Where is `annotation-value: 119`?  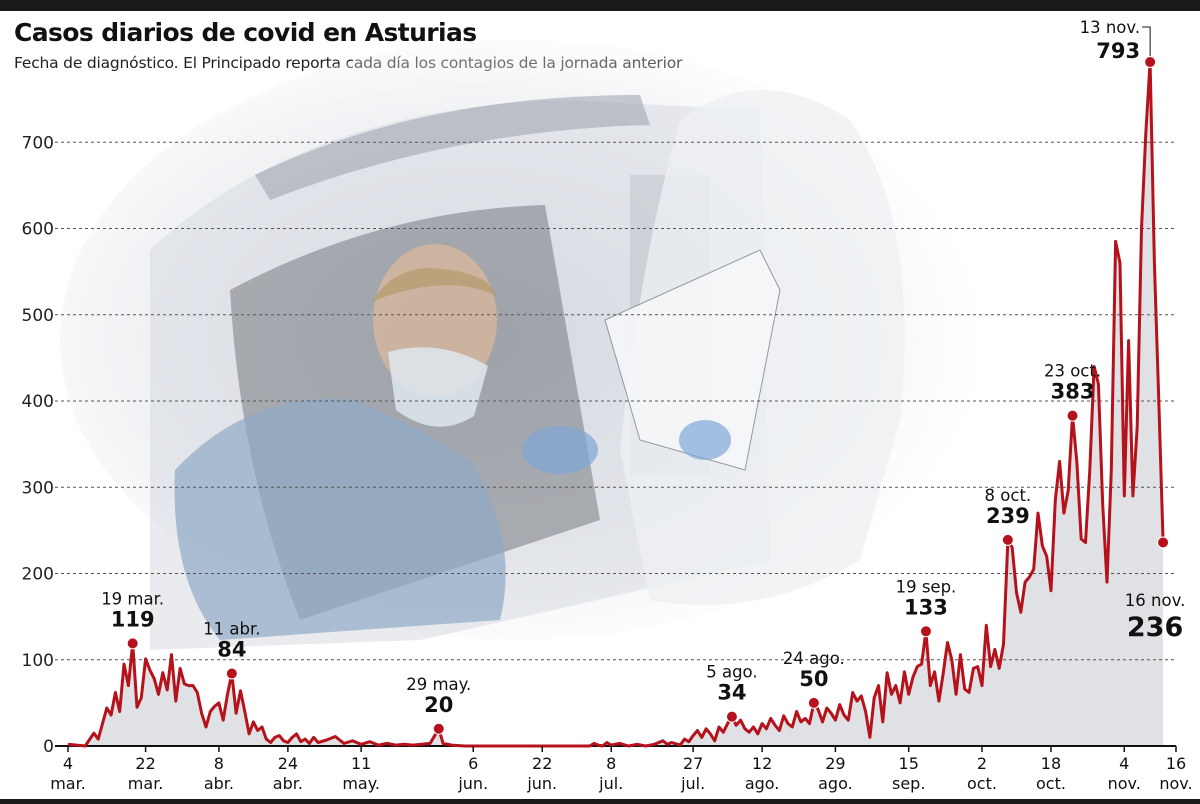 annotation-value: 119 is located at coordinates (133, 619).